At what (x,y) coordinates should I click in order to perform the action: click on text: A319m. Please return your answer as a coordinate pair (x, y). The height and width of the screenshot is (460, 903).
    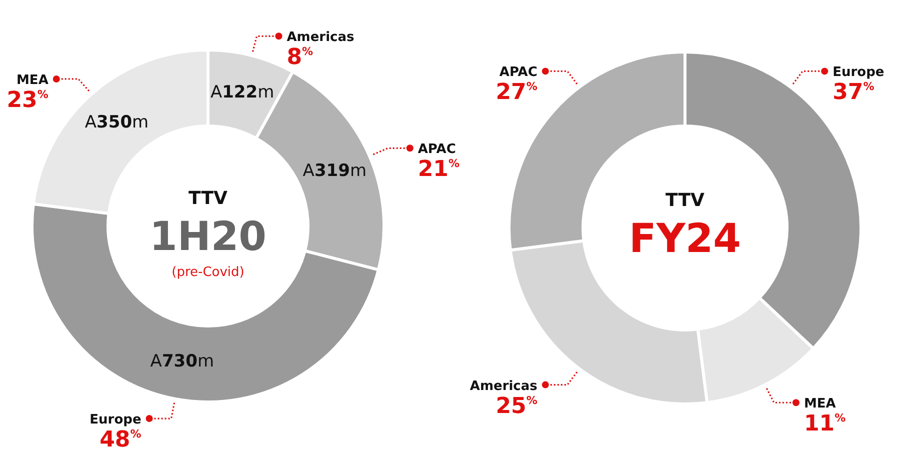
    Looking at the image, I should click on (334, 170).